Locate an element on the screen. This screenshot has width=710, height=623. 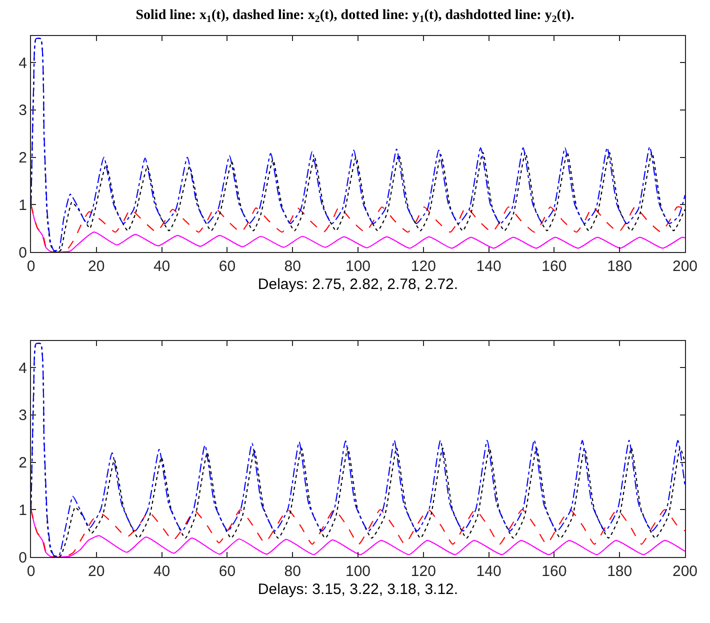
chart-title: Solid line: x$_{1}$(t), dashed line: x$_{2}$(t), dotted line: y$_{1}$(t), dashdotted line: y$_{2}$(t). is located at coordinates (355, 16).